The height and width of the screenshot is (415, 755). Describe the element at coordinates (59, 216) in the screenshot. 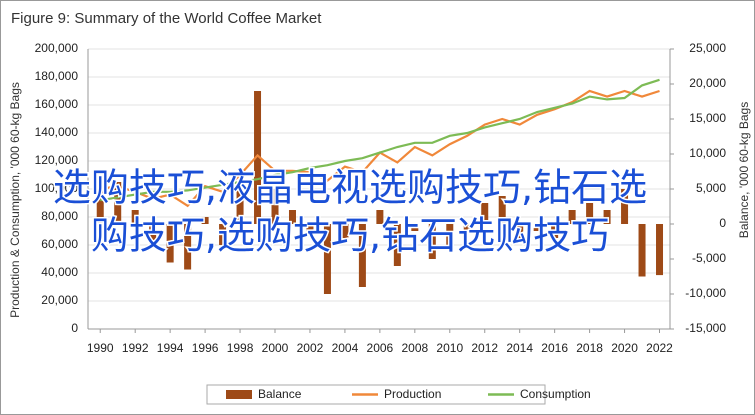

I see `y-tick-label: 80,000` at that location.